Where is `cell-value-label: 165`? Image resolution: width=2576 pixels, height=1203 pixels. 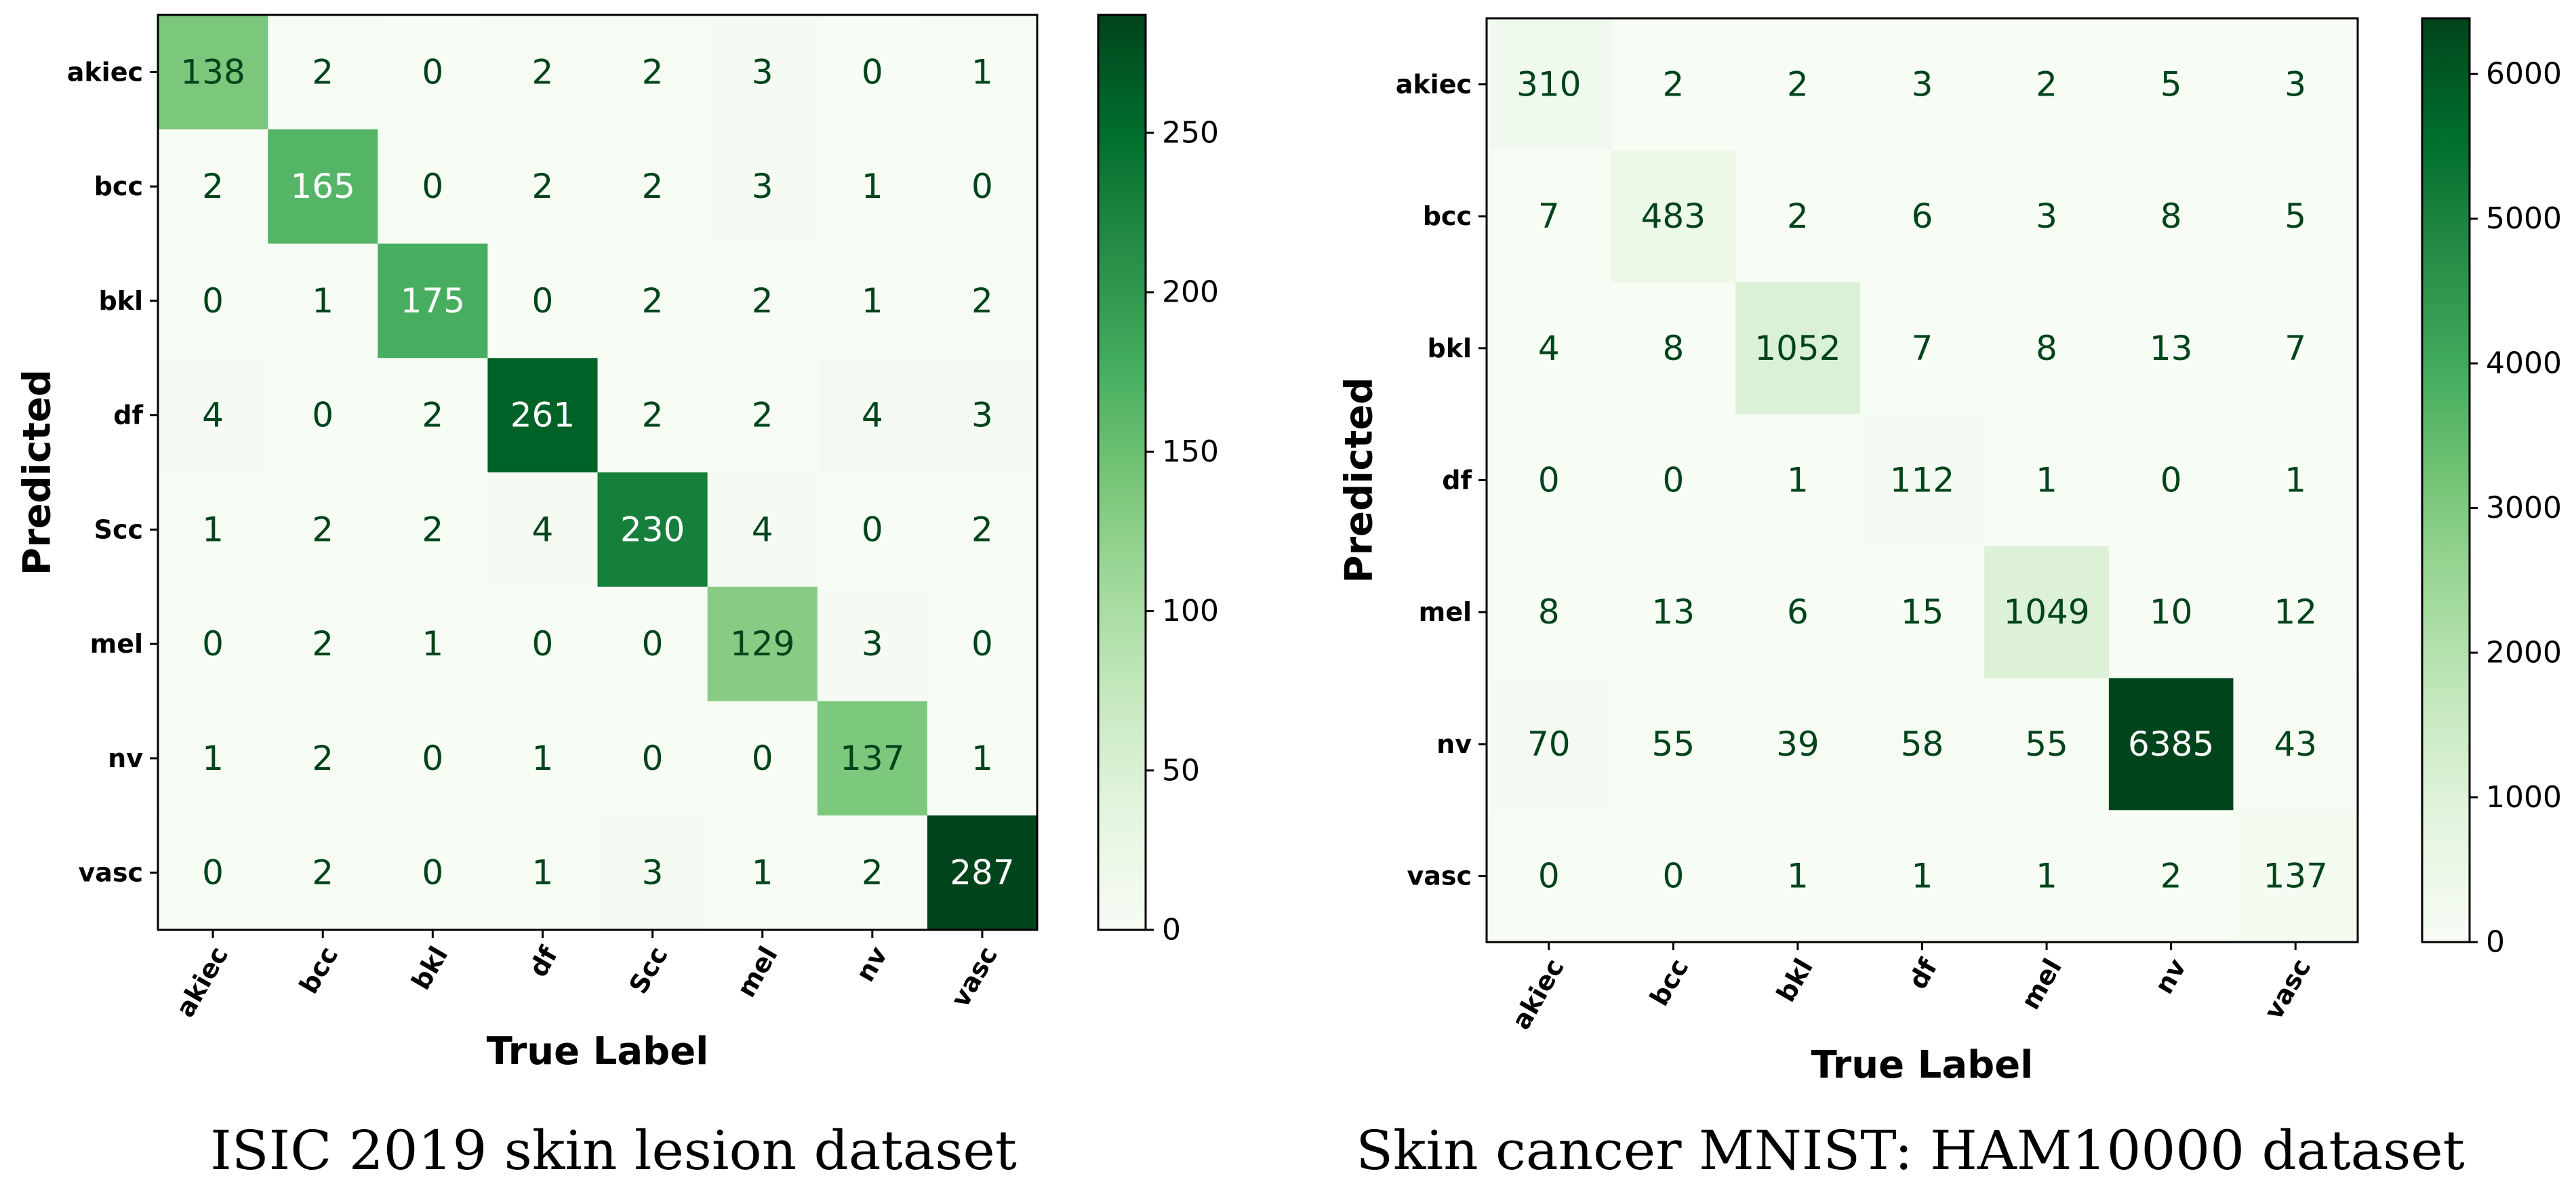 cell-value-label: 165 is located at coordinates (322, 187).